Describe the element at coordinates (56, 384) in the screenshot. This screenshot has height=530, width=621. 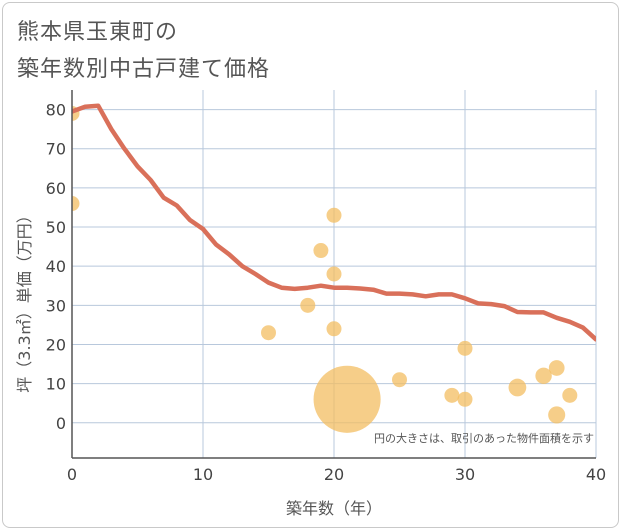
I see `y-tick-label: 10` at that location.